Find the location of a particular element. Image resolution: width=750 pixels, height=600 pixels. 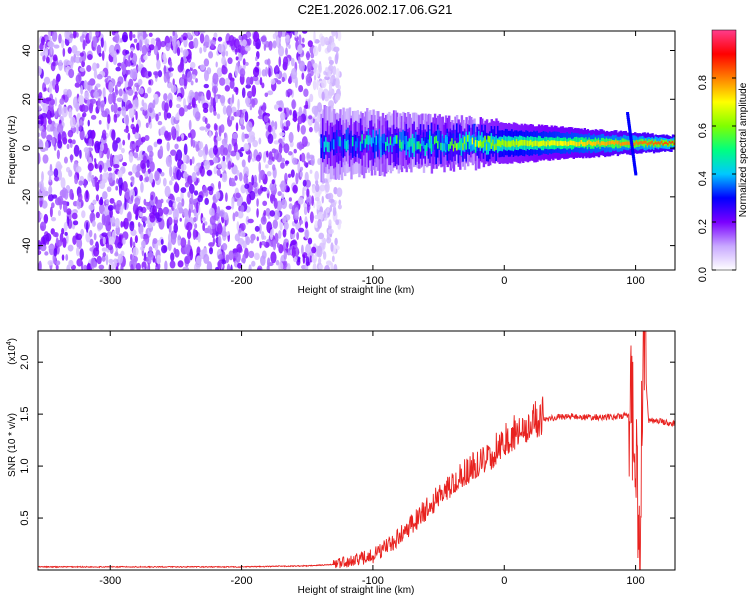

spike-cell is located at coordinates (634, 158).